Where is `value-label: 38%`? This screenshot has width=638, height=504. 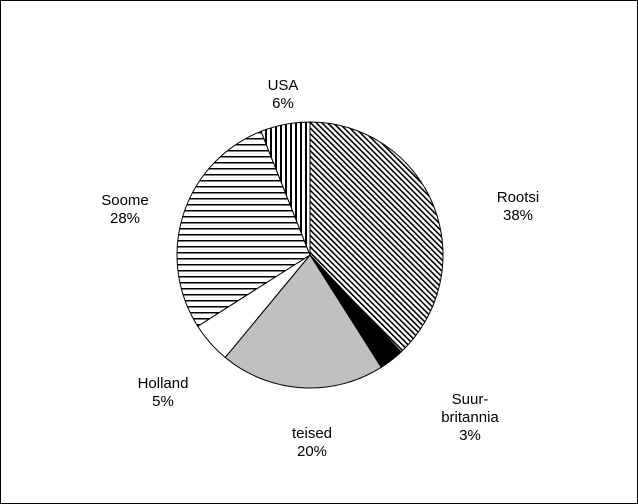
value-label: 38% is located at coordinates (518, 215).